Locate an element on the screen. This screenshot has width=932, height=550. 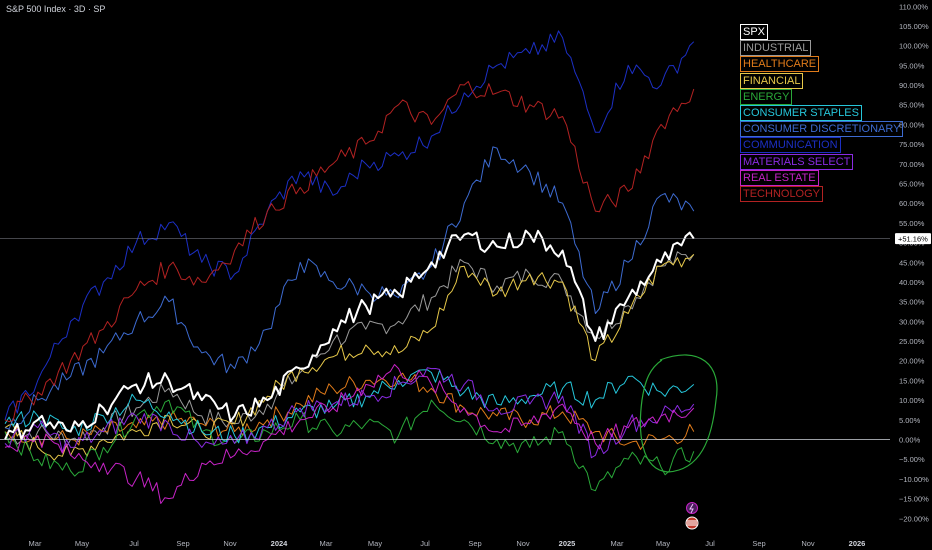
y-tick-label: 90.00% is located at coordinates (912, 85).